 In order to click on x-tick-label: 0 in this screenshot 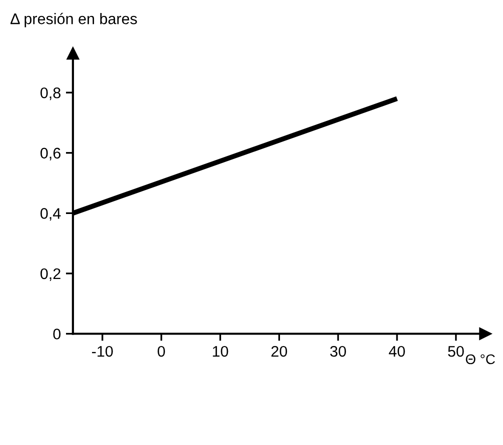, I will do `click(161, 351)`.